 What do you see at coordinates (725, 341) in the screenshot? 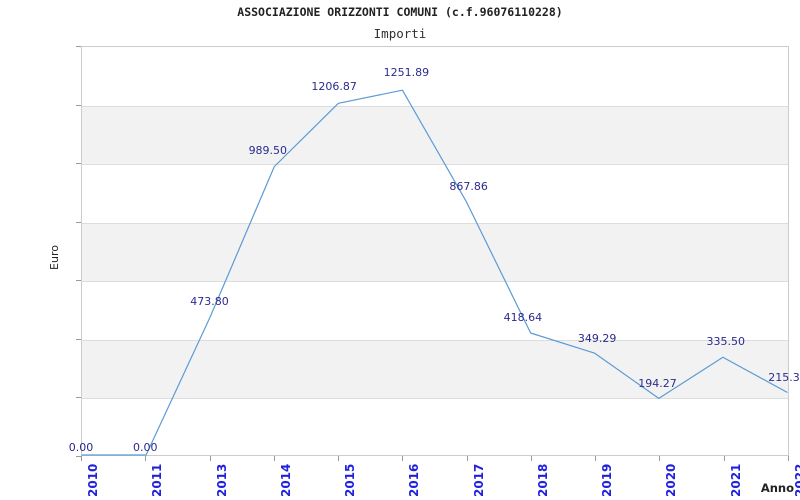
I see `data-point-label: 335.50` at bounding box center [725, 341].